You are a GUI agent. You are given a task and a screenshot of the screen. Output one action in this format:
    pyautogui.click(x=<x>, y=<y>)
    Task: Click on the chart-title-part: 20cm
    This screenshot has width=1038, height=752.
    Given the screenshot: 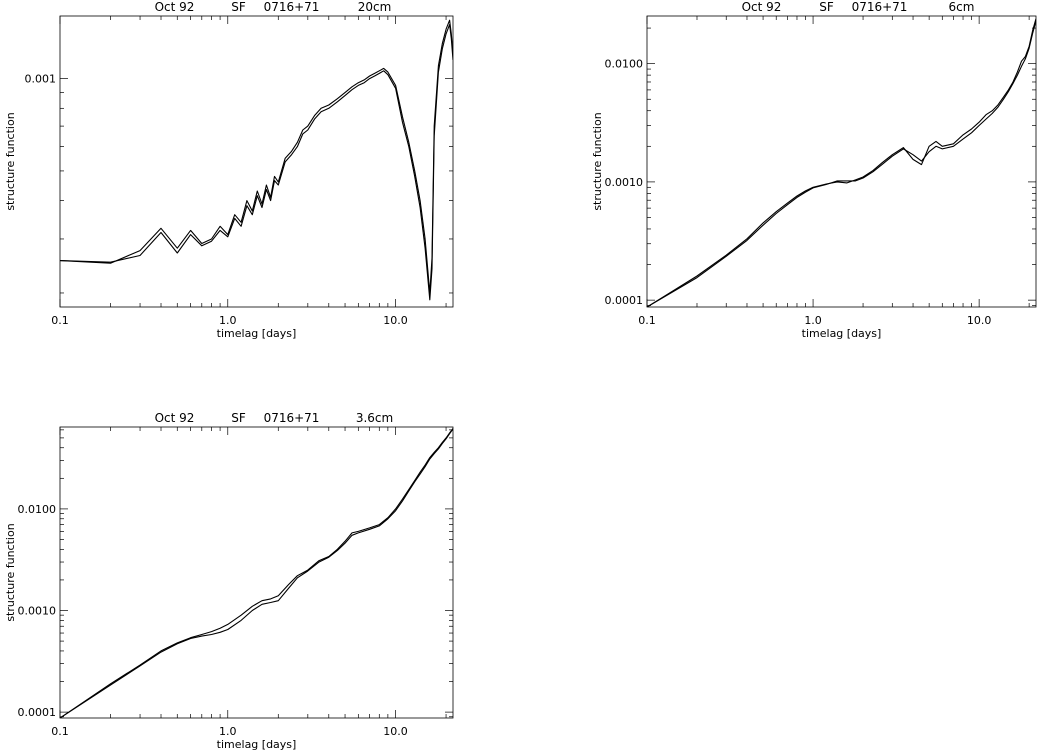 What is the action you would take?
    pyautogui.click(x=375, y=7)
    